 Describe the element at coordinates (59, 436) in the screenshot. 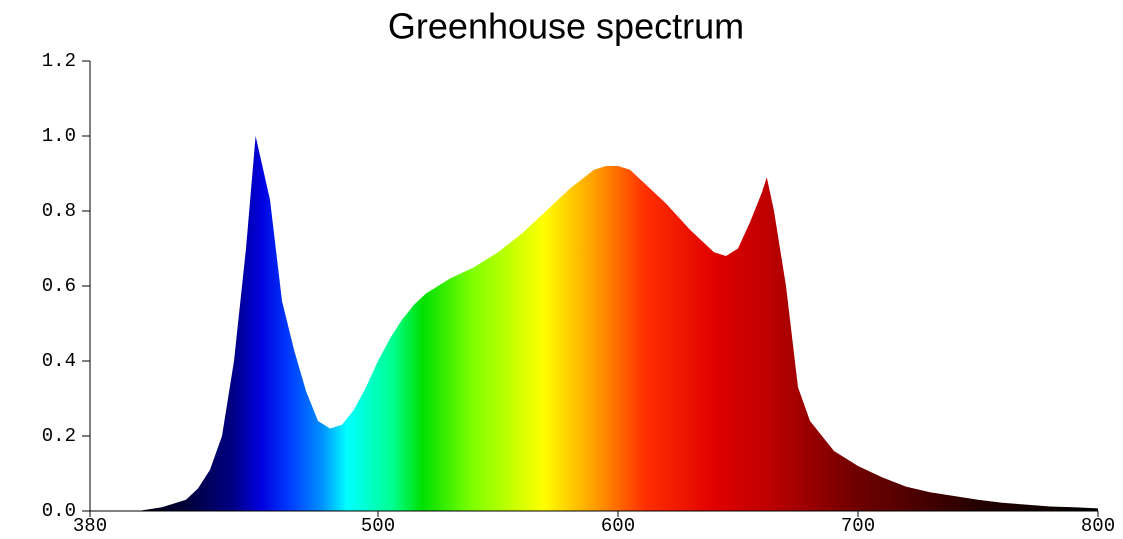

I see `y-tick-label: 0.2` at that location.